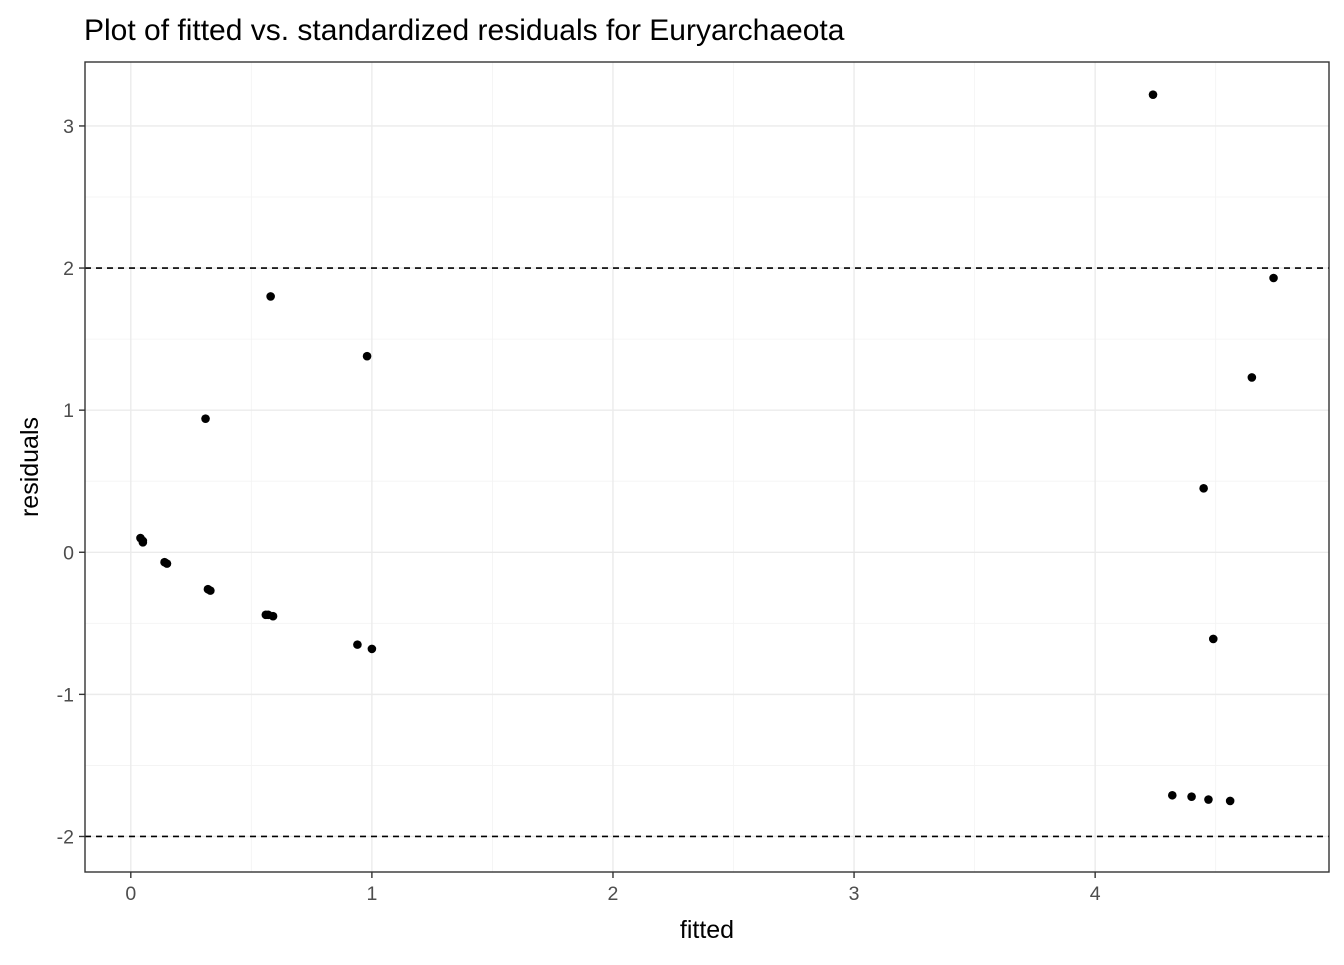 The height and width of the screenshot is (965, 1344). Describe the element at coordinates (68, 411) in the screenshot. I see `y-tick-label: 1` at that location.